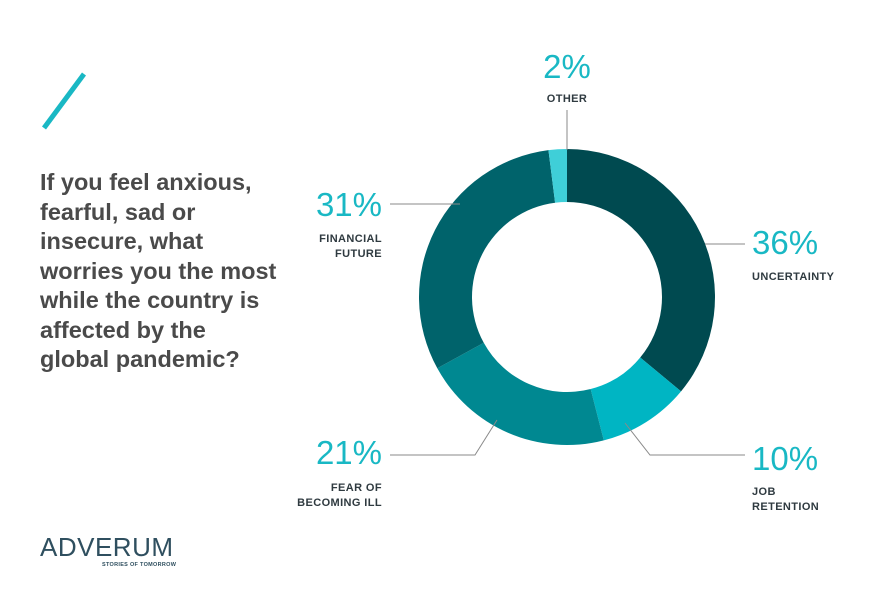  What do you see at coordinates (358, 254) in the screenshot?
I see `category-label-financial-future: FUTURE` at bounding box center [358, 254].